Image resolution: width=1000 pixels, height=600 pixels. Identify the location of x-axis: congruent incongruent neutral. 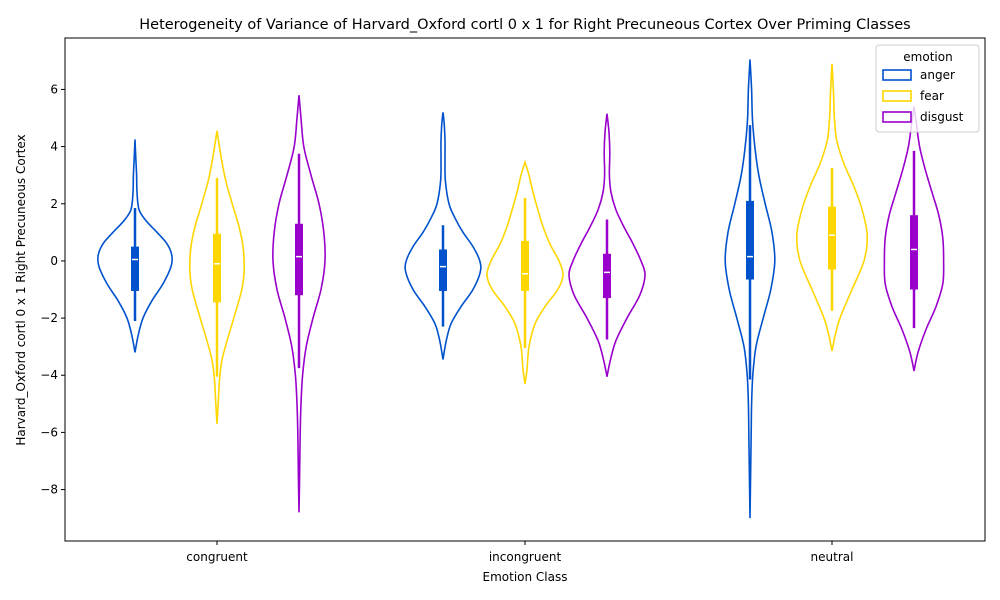
(519, 552).